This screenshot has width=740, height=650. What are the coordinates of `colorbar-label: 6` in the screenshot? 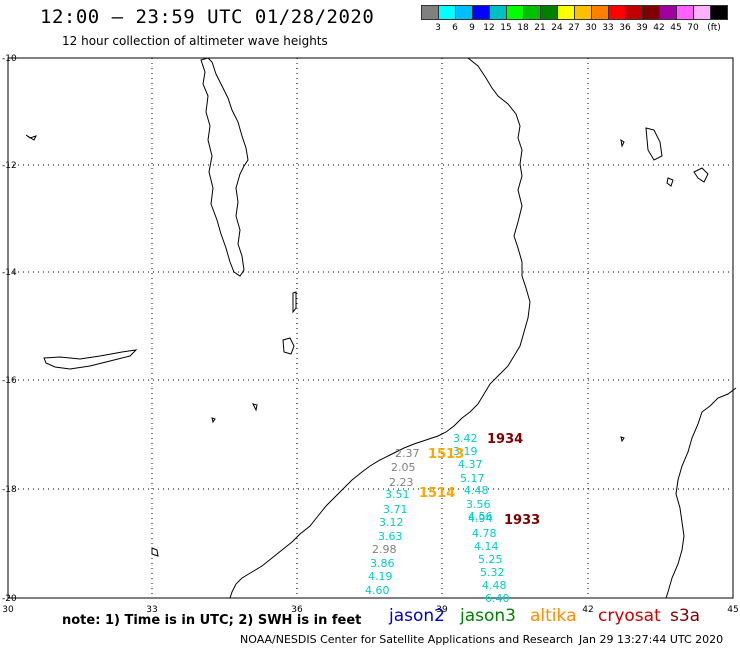 It's located at (455, 28).